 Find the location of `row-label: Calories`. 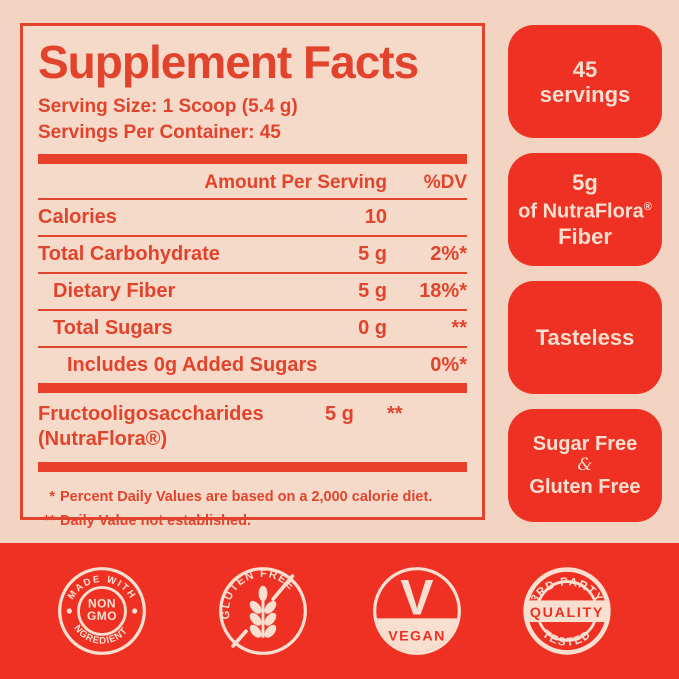

row-label: Calories is located at coordinates (77, 217).